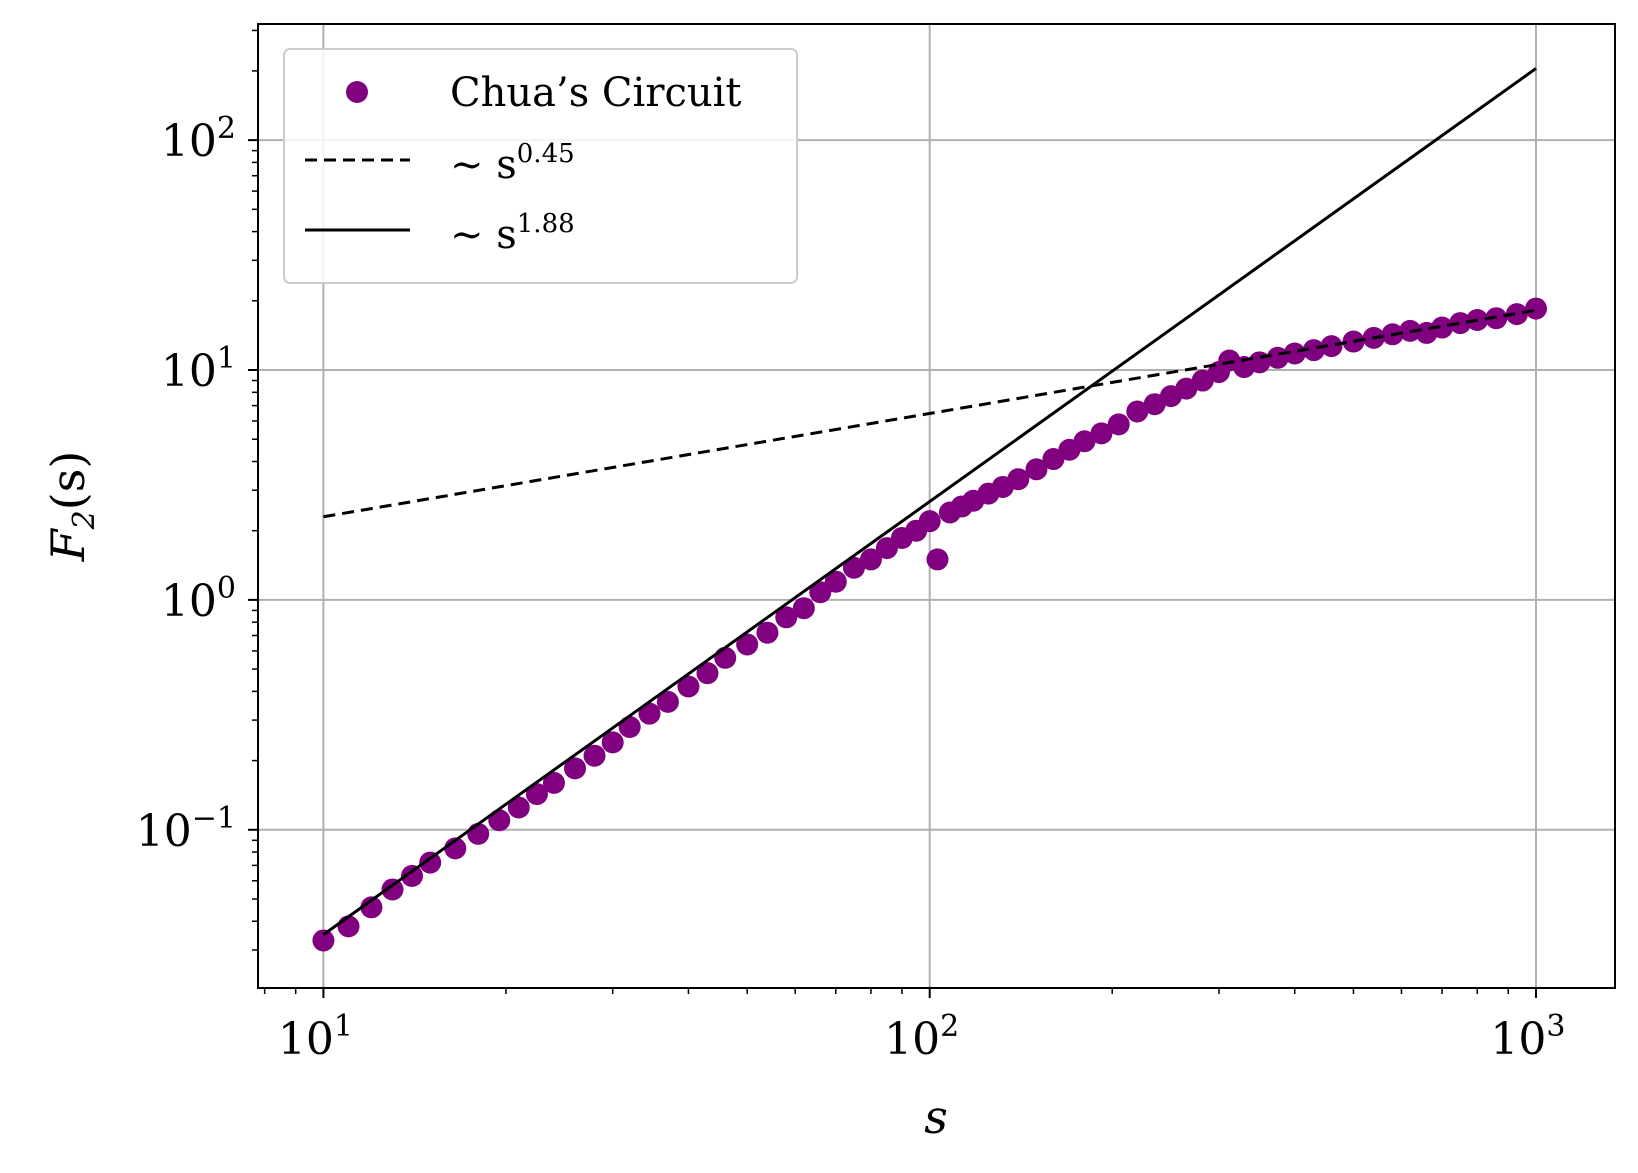 This screenshot has width=1638, height=1173. I want to click on x-tick-label: 10³, so click(1527, 1037).